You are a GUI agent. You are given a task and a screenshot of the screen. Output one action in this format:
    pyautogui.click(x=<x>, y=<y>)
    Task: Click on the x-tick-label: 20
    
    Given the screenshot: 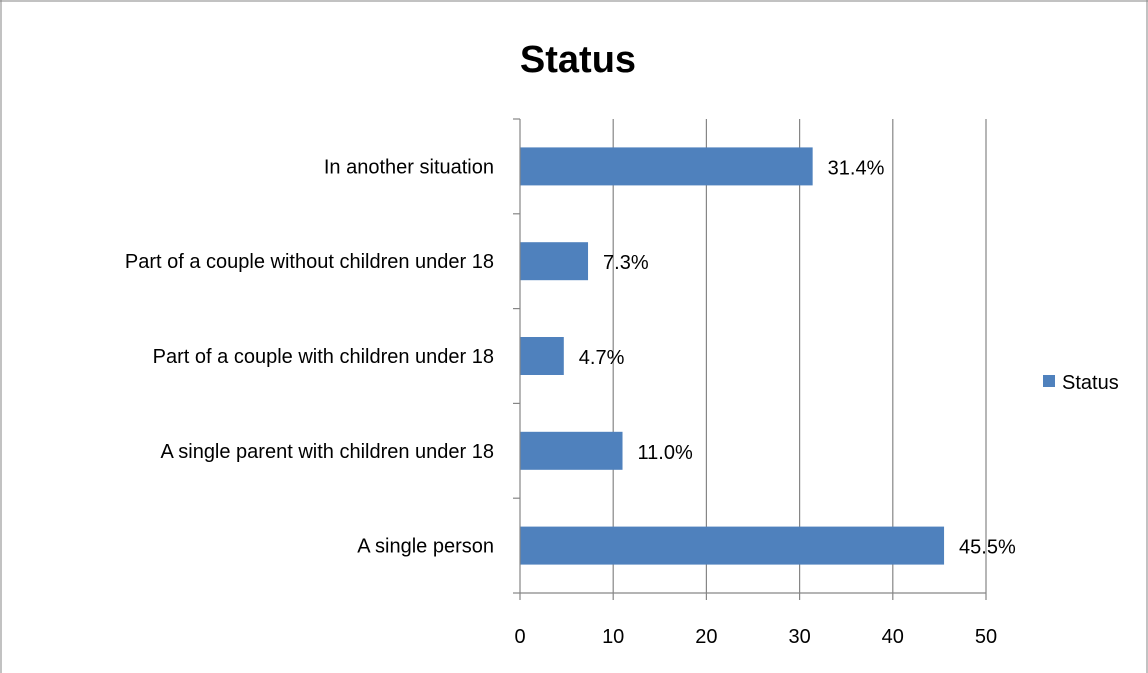 What is the action you would take?
    pyautogui.click(x=706, y=637)
    